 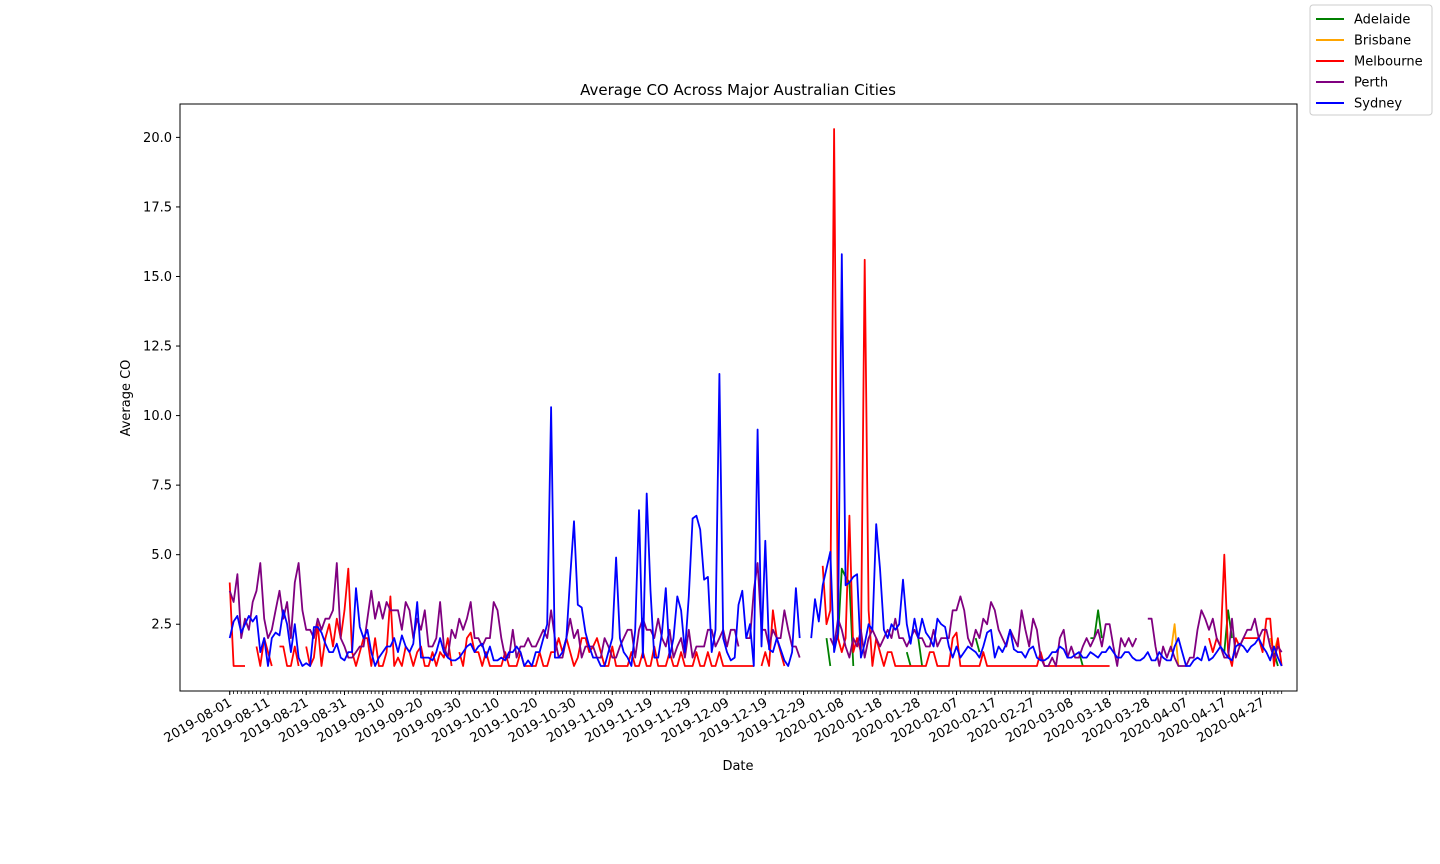 I want to click on legend-entry-adelaide: Adelaide, so click(x=1382, y=20).